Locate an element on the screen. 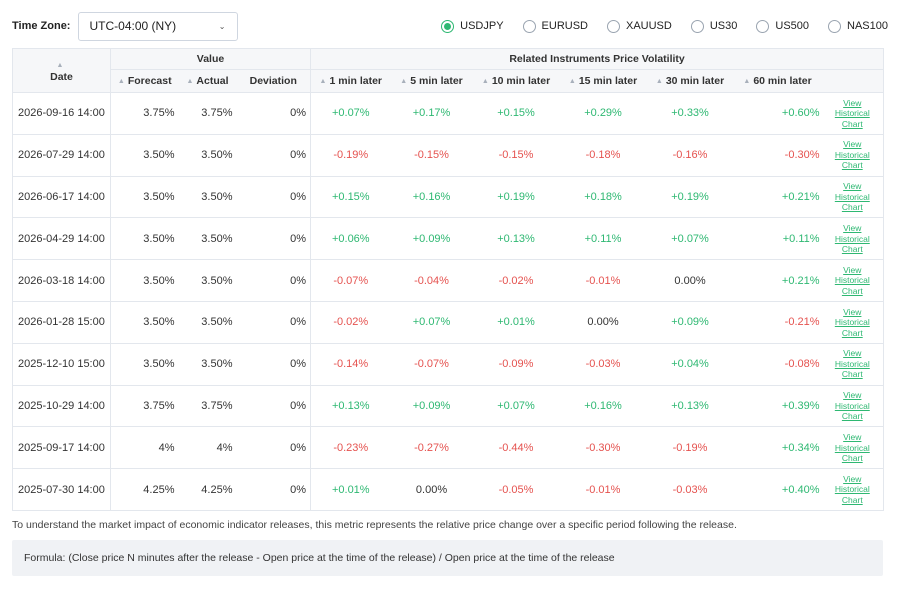 This screenshot has width=900, height=600. row-volatility-2: +0.16% is located at coordinates (431, 197).